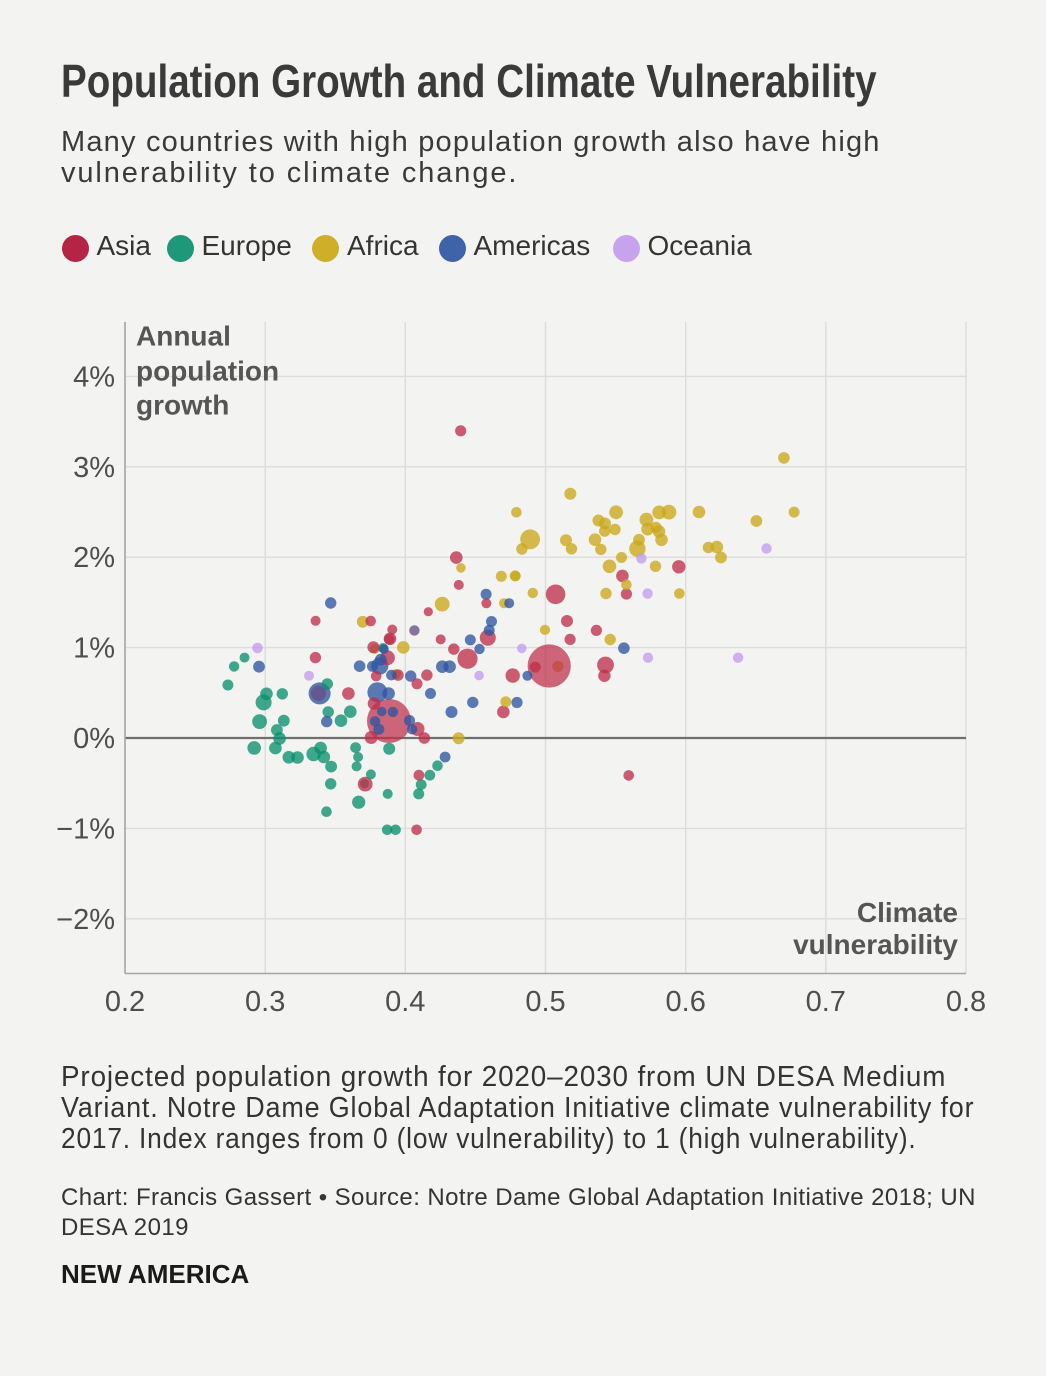 This screenshot has width=1046, height=1376. What do you see at coordinates (545, 1002) in the screenshot?
I see `svg-text: 0.5` at bounding box center [545, 1002].